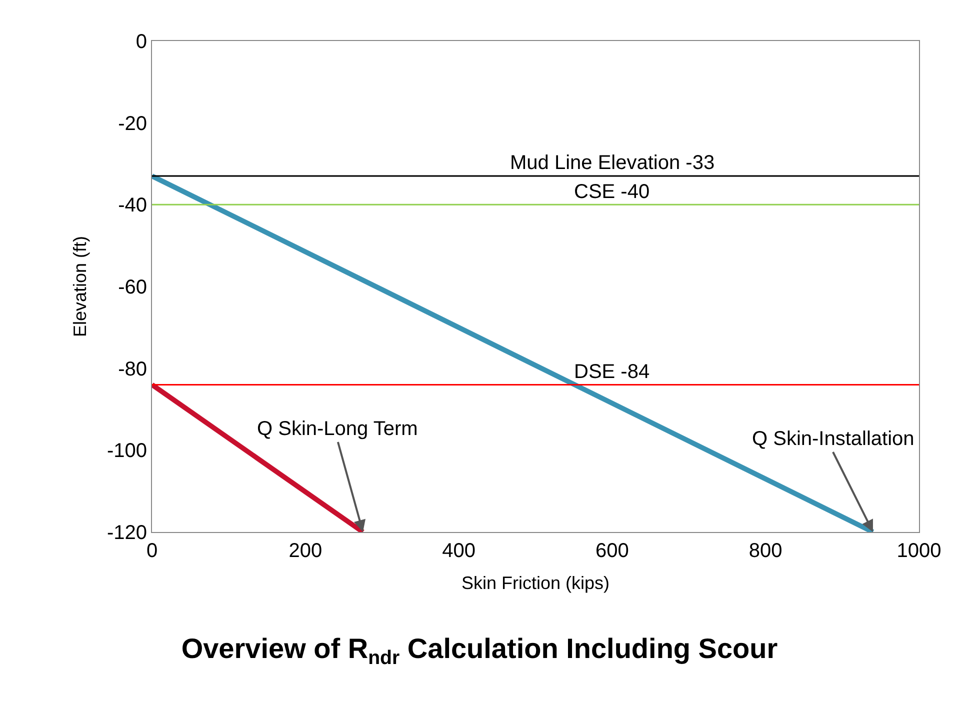 The height and width of the screenshot is (723, 959). I want to click on y-tick-label: -60, so click(132, 287).